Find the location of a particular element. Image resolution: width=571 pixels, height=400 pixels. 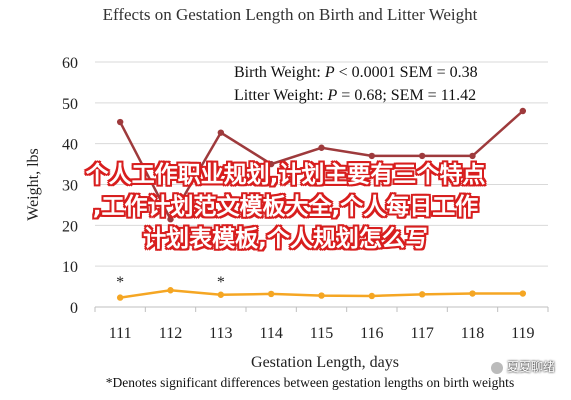

x-tick-label: 111 is located at coordinates (120, 333).